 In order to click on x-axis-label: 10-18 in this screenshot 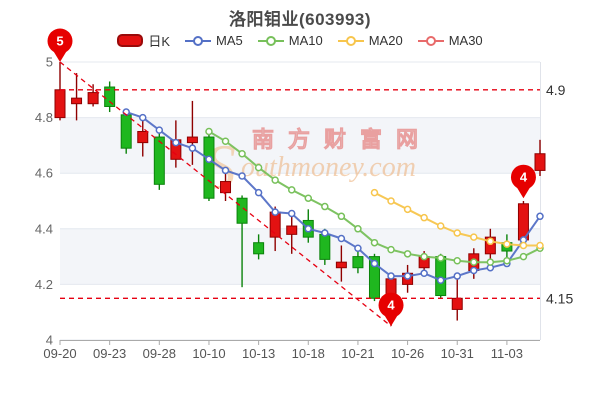, I will do `click(308, 353)`.